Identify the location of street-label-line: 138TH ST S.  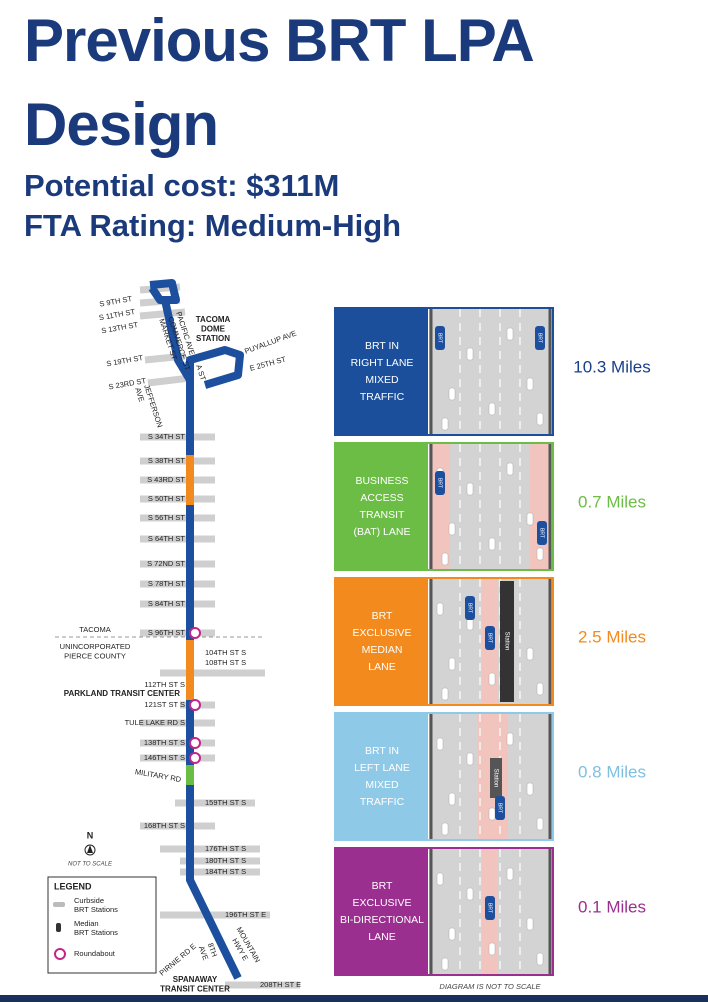
(164, 742).